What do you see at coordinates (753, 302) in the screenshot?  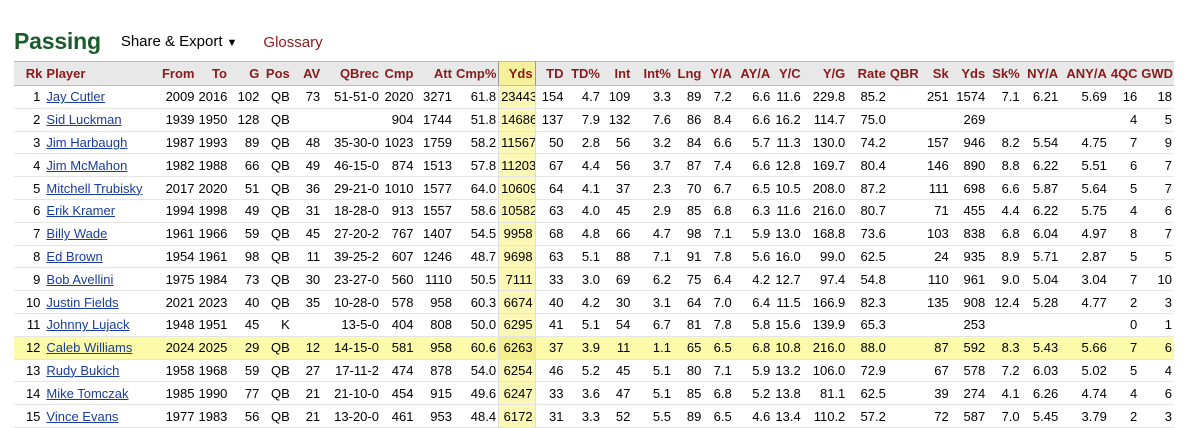 I see `cell-ay-a: 6.4` at bounding box center [753, 302].